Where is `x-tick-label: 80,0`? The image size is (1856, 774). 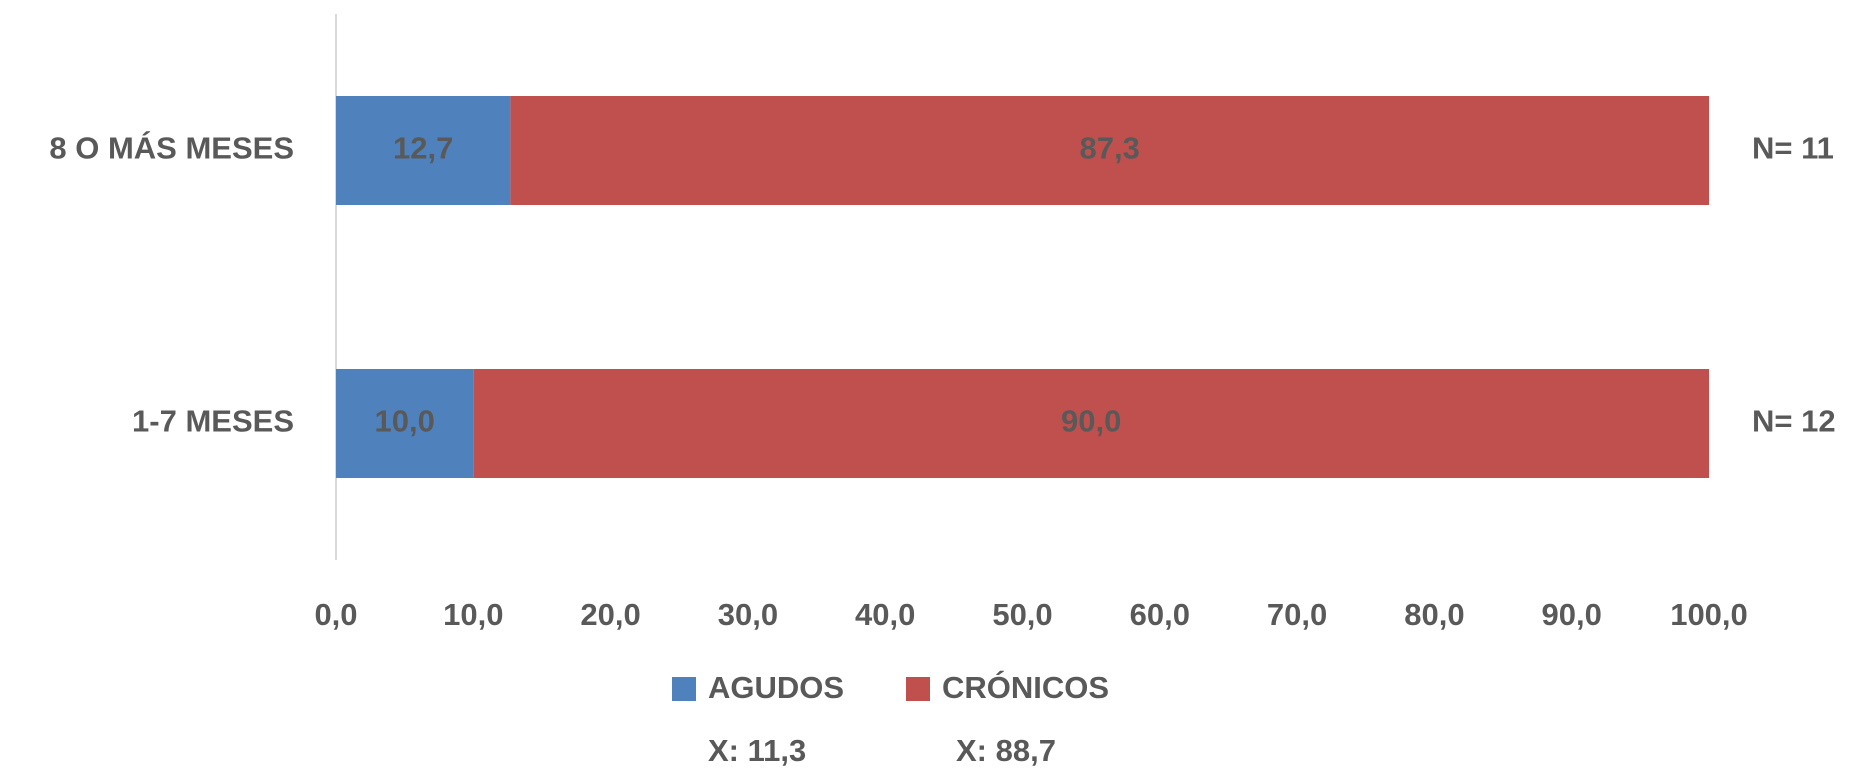 x-tick-label: 80,0 is located at coordinates (1434, 614).